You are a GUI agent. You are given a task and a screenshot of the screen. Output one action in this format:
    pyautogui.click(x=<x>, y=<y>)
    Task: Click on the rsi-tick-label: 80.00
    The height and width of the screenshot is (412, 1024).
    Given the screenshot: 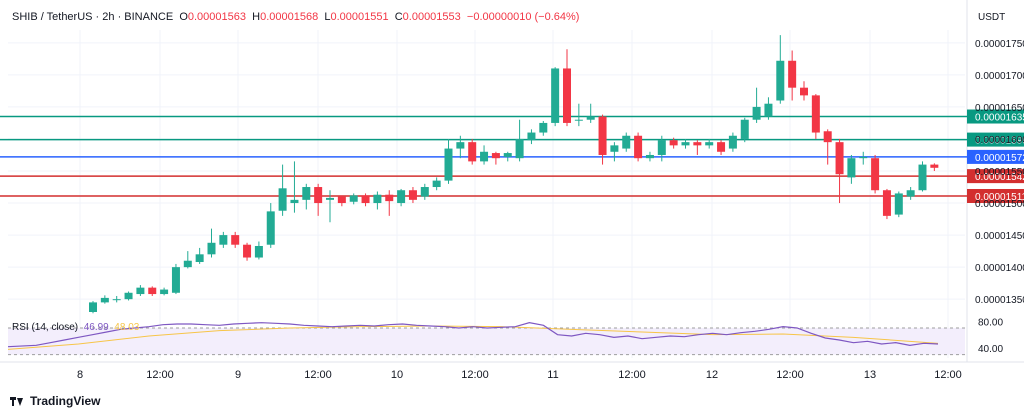 What is the action you would take?
    pyautogui.click(x=990, y=322)
    